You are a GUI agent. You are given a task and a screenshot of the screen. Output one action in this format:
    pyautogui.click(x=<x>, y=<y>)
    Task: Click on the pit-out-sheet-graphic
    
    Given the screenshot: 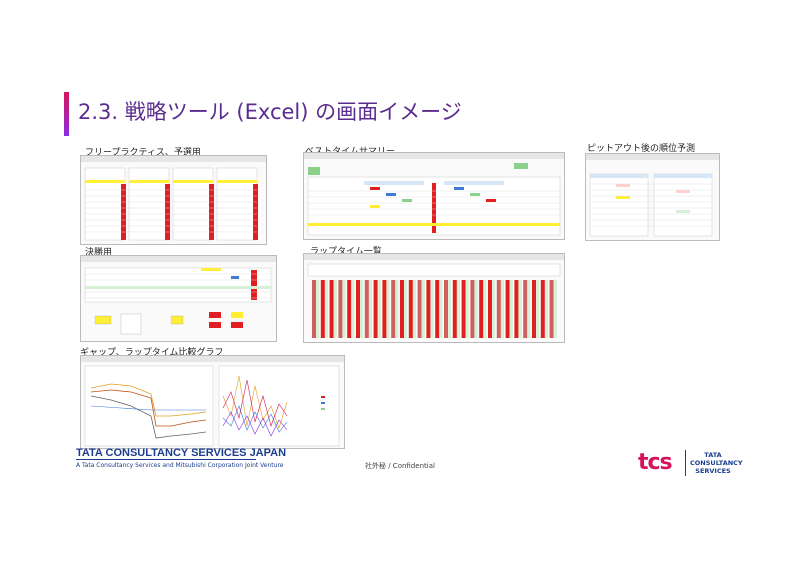 What is the action you would take?
    pyautogui.click(x=652, y=195)
    